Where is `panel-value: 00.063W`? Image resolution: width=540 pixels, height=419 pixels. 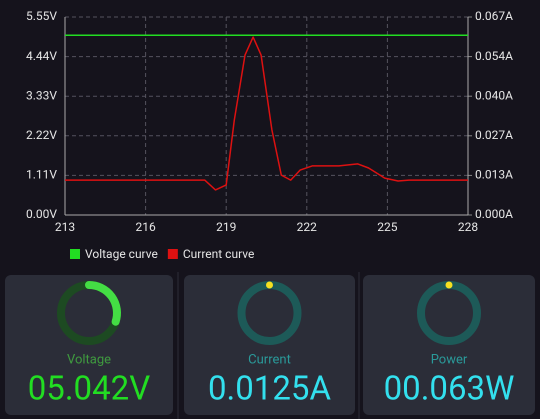
panel-value: 00.063W is located at coordinates (449, 389).